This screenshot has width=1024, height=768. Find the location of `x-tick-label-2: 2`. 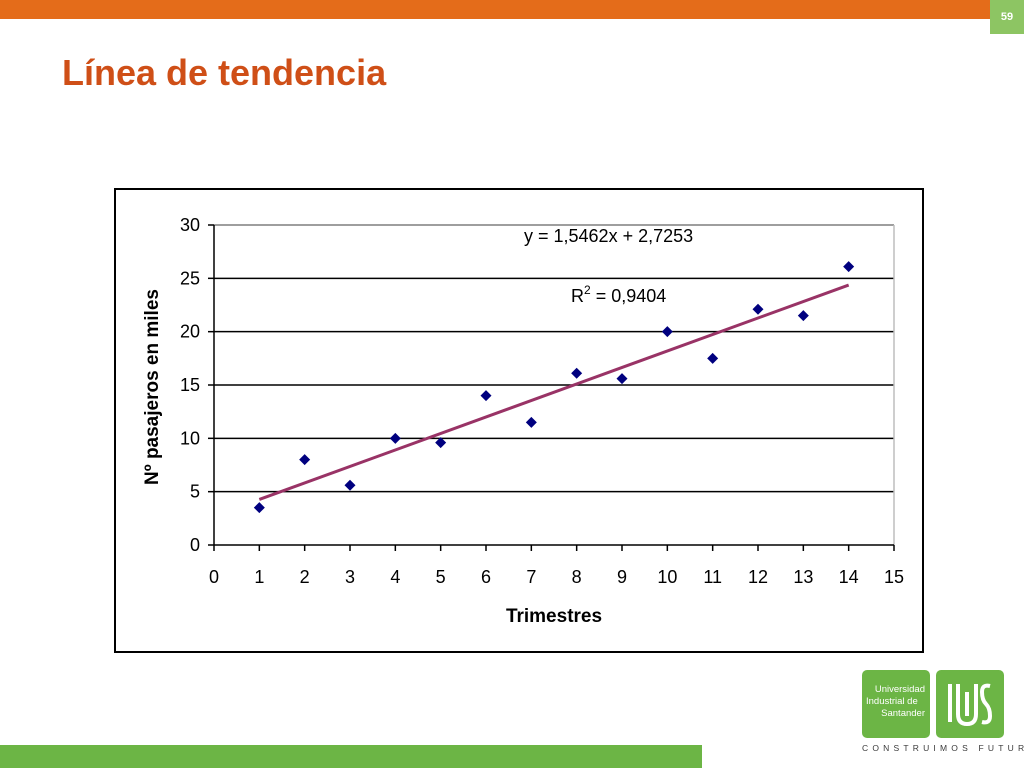

x-tick-label-2: 2 is located at coordinates (305, 577).